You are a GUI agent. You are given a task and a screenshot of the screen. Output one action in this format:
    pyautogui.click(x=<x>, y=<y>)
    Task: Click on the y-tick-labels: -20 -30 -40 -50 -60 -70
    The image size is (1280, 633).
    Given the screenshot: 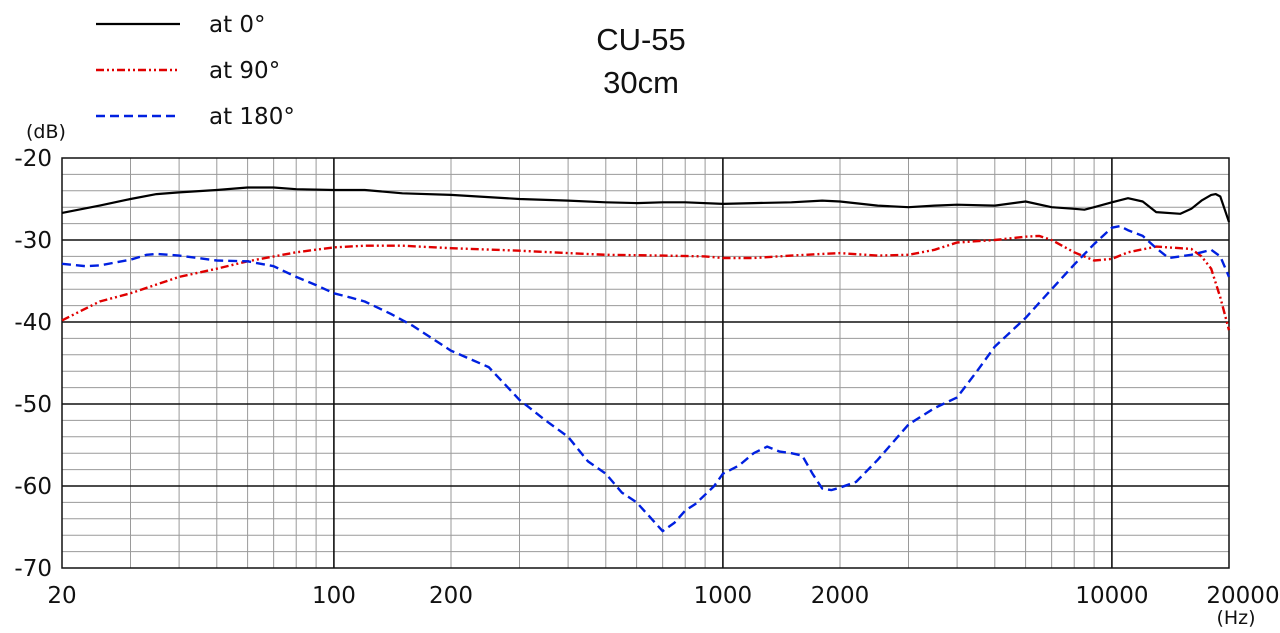 What is the action you would take?
    pyautogui.click(x=33, y=364)
    